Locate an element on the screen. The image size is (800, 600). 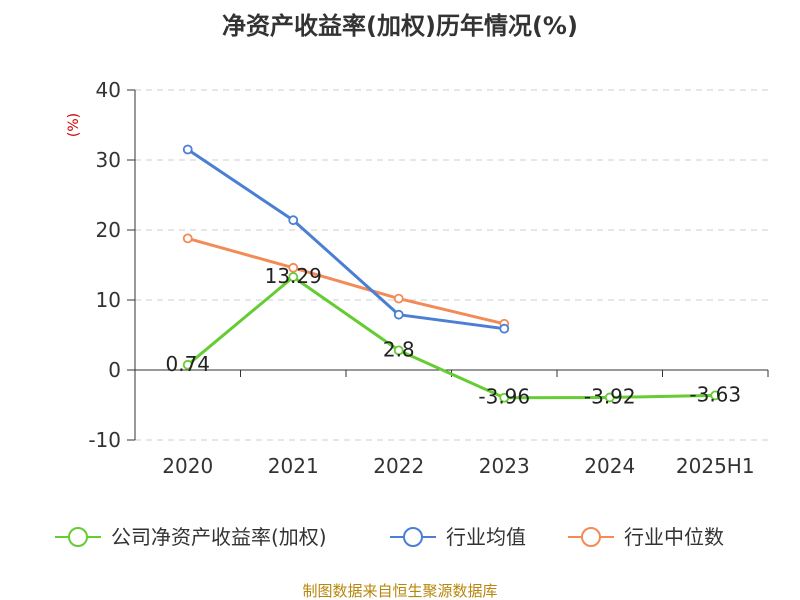
data-label: 0.74 is located at coordinates (187, 364).